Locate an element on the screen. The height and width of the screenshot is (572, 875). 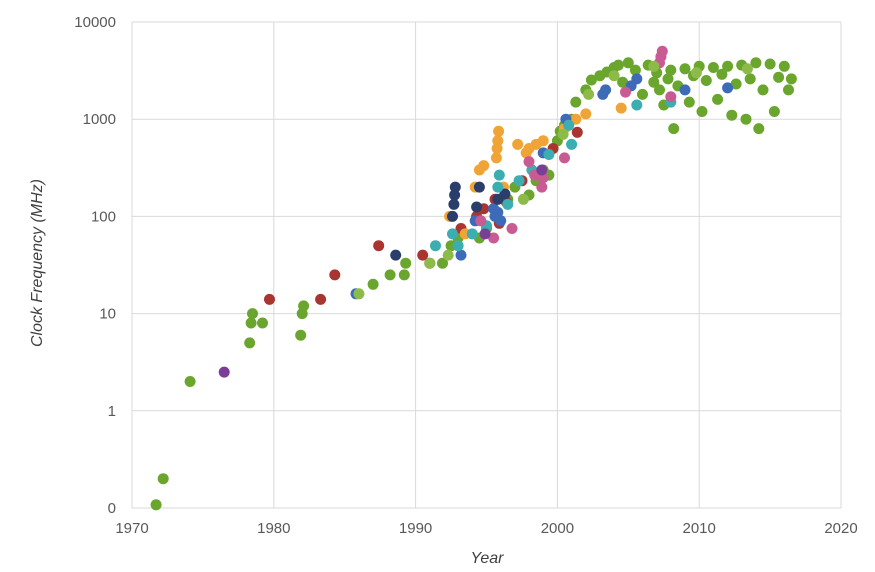
y-tick-label: 10 is located at coordinates (107, 314).